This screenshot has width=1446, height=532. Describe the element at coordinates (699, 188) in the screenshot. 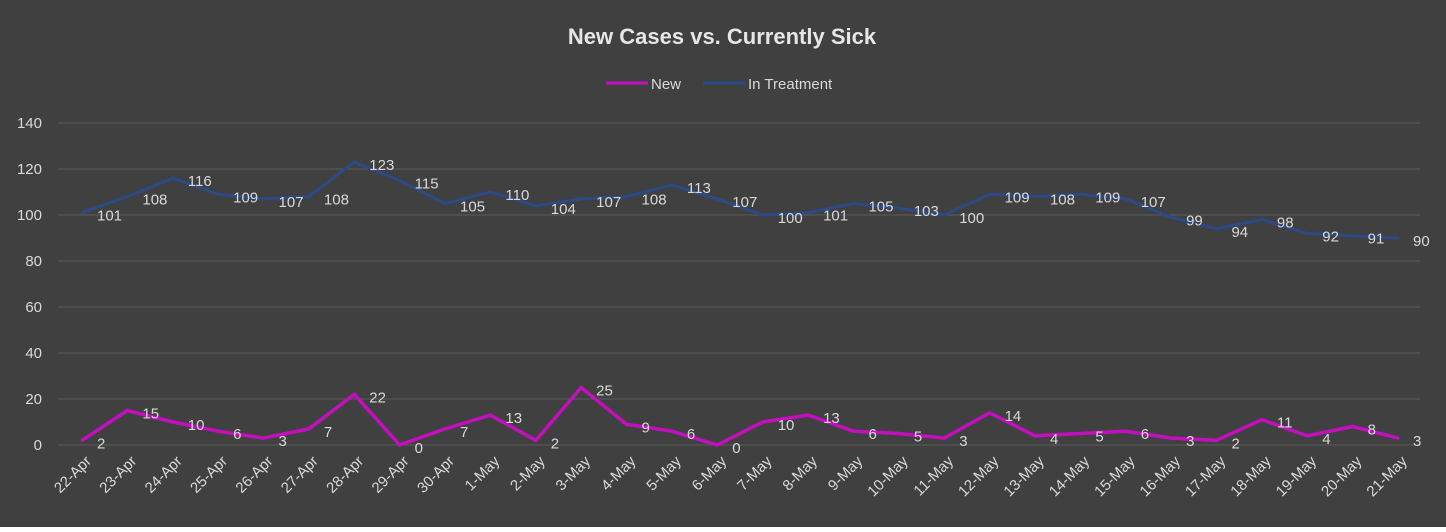

I see `data-label-in-treatment: 113` at that location.